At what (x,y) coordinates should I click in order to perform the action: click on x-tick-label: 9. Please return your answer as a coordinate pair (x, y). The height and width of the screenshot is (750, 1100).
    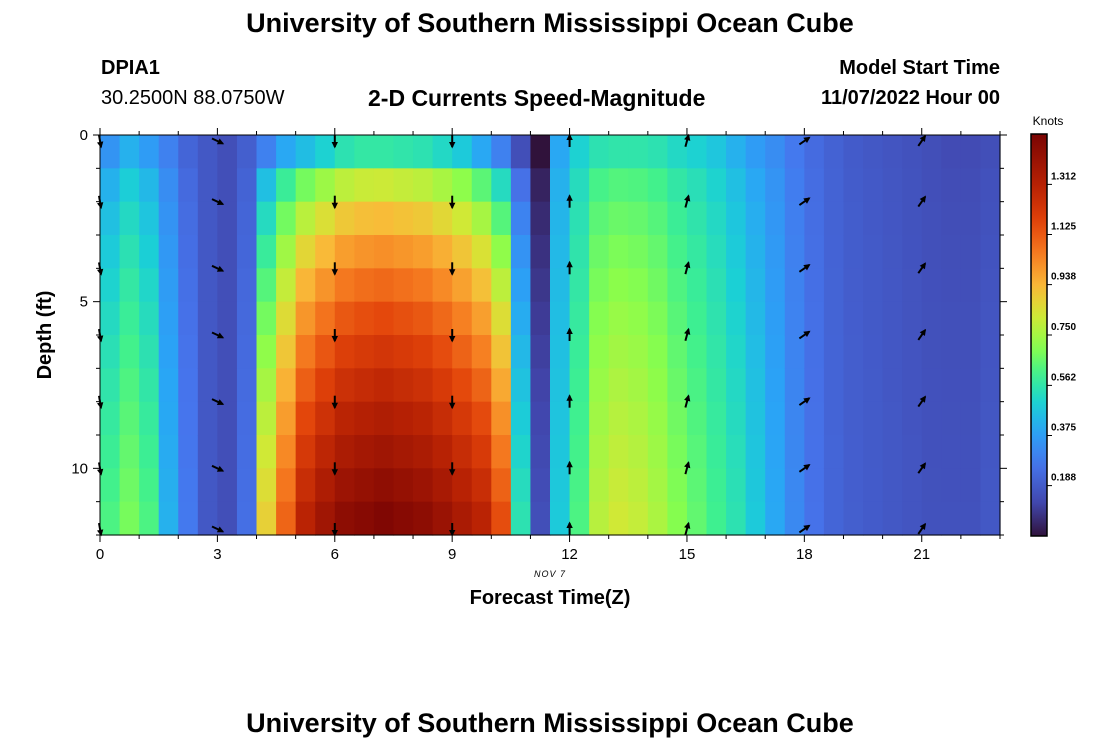
    Looking at the image, I should click on (452, 554).